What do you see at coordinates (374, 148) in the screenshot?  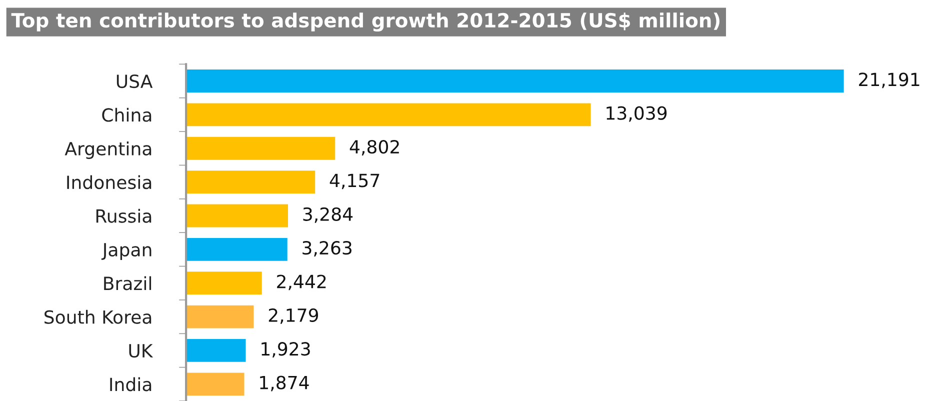 I see `data-label: 4,802` at bounding box center [374, 148].